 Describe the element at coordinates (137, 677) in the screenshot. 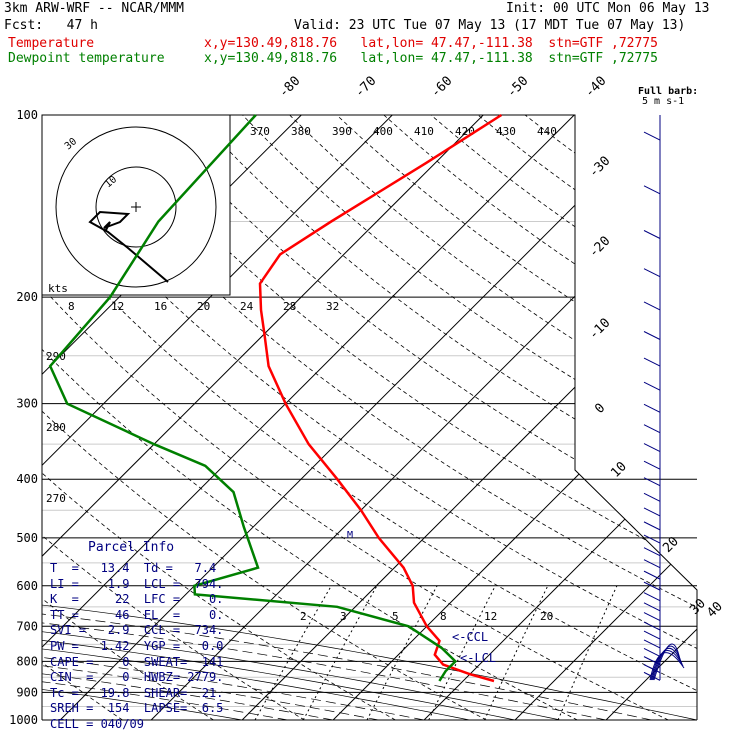

I see `parcel-info-row: CIN = 0 HWBZ= 2779.` at that location.